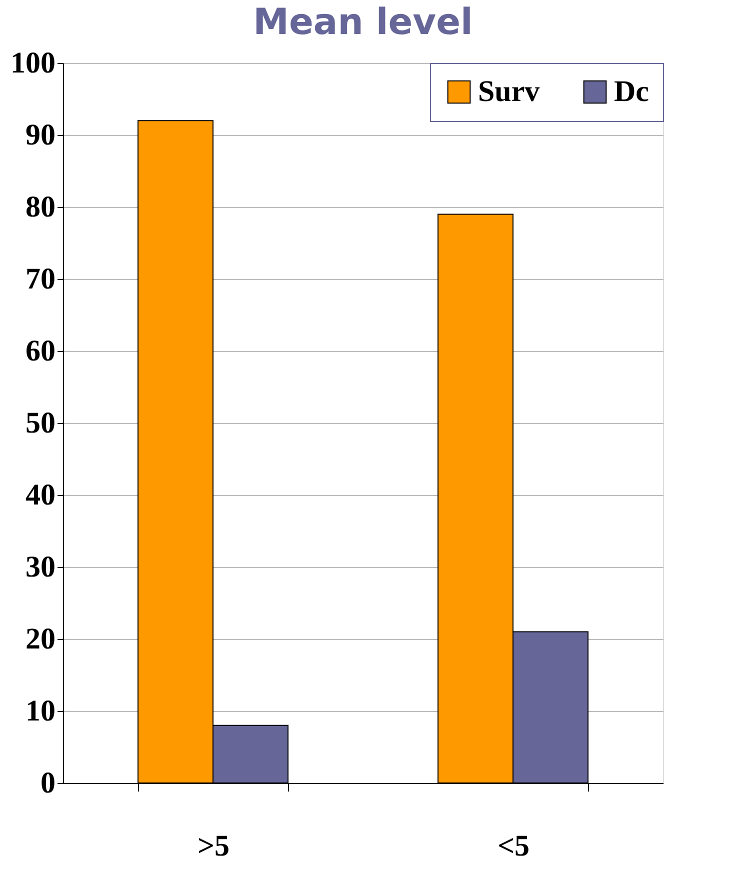 Image resolution: width=729 pixels, height=880 pixels. I want to click on chart-title: Mean level, so click(363, 22).